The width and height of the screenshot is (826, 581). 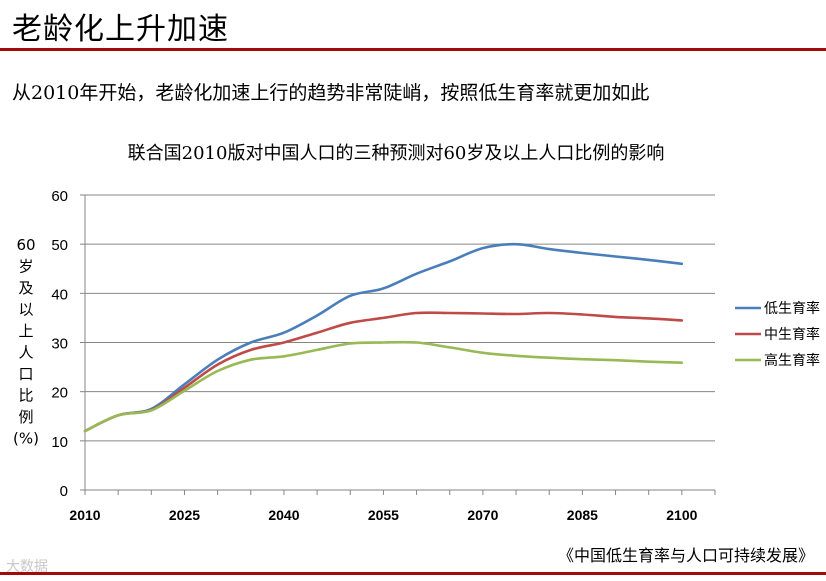 I want to click on y-tick-labels: 0 10 20 30 40 50 60, so click(x=59, y=344).